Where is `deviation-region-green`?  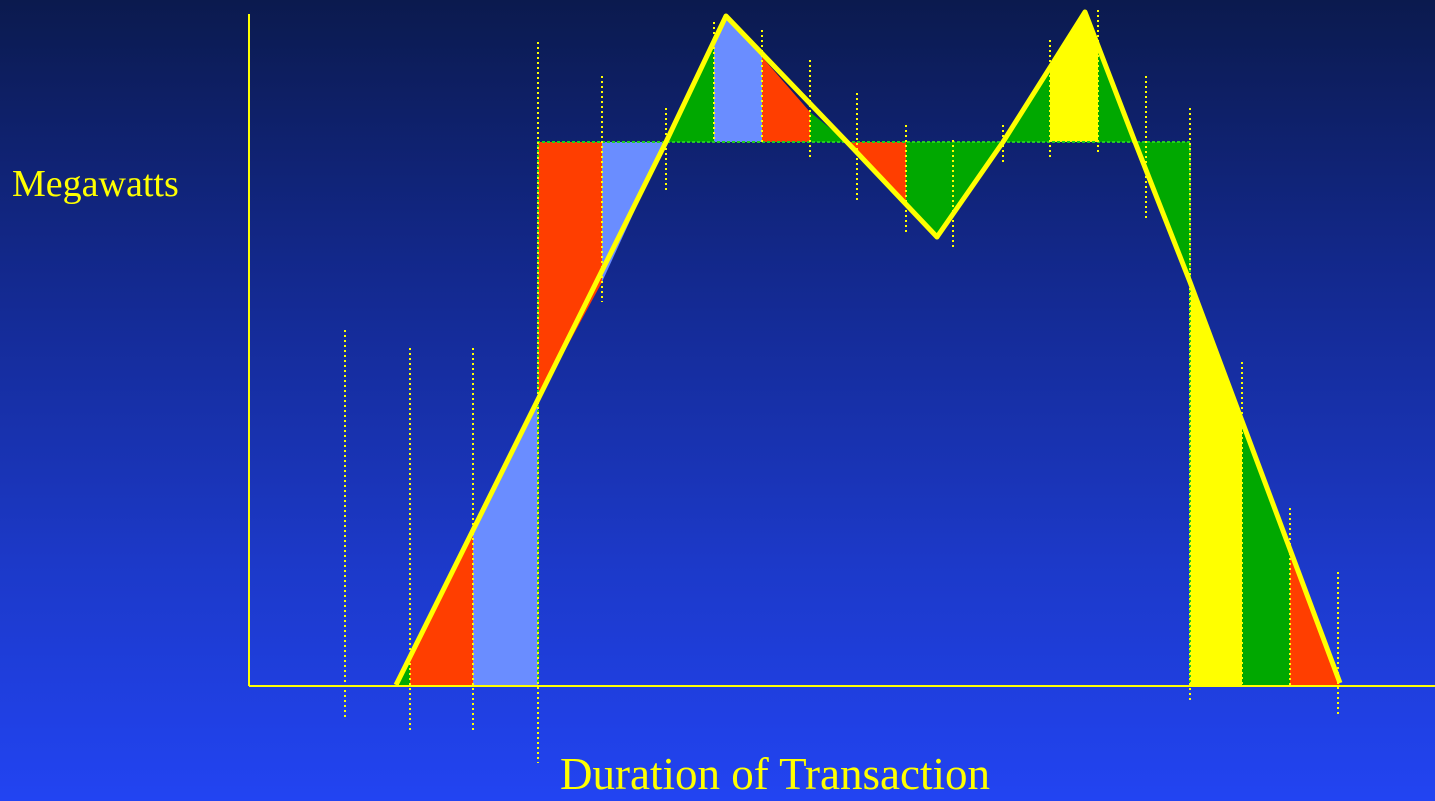
deviation-region-green is located at coordinates (1266, 552).